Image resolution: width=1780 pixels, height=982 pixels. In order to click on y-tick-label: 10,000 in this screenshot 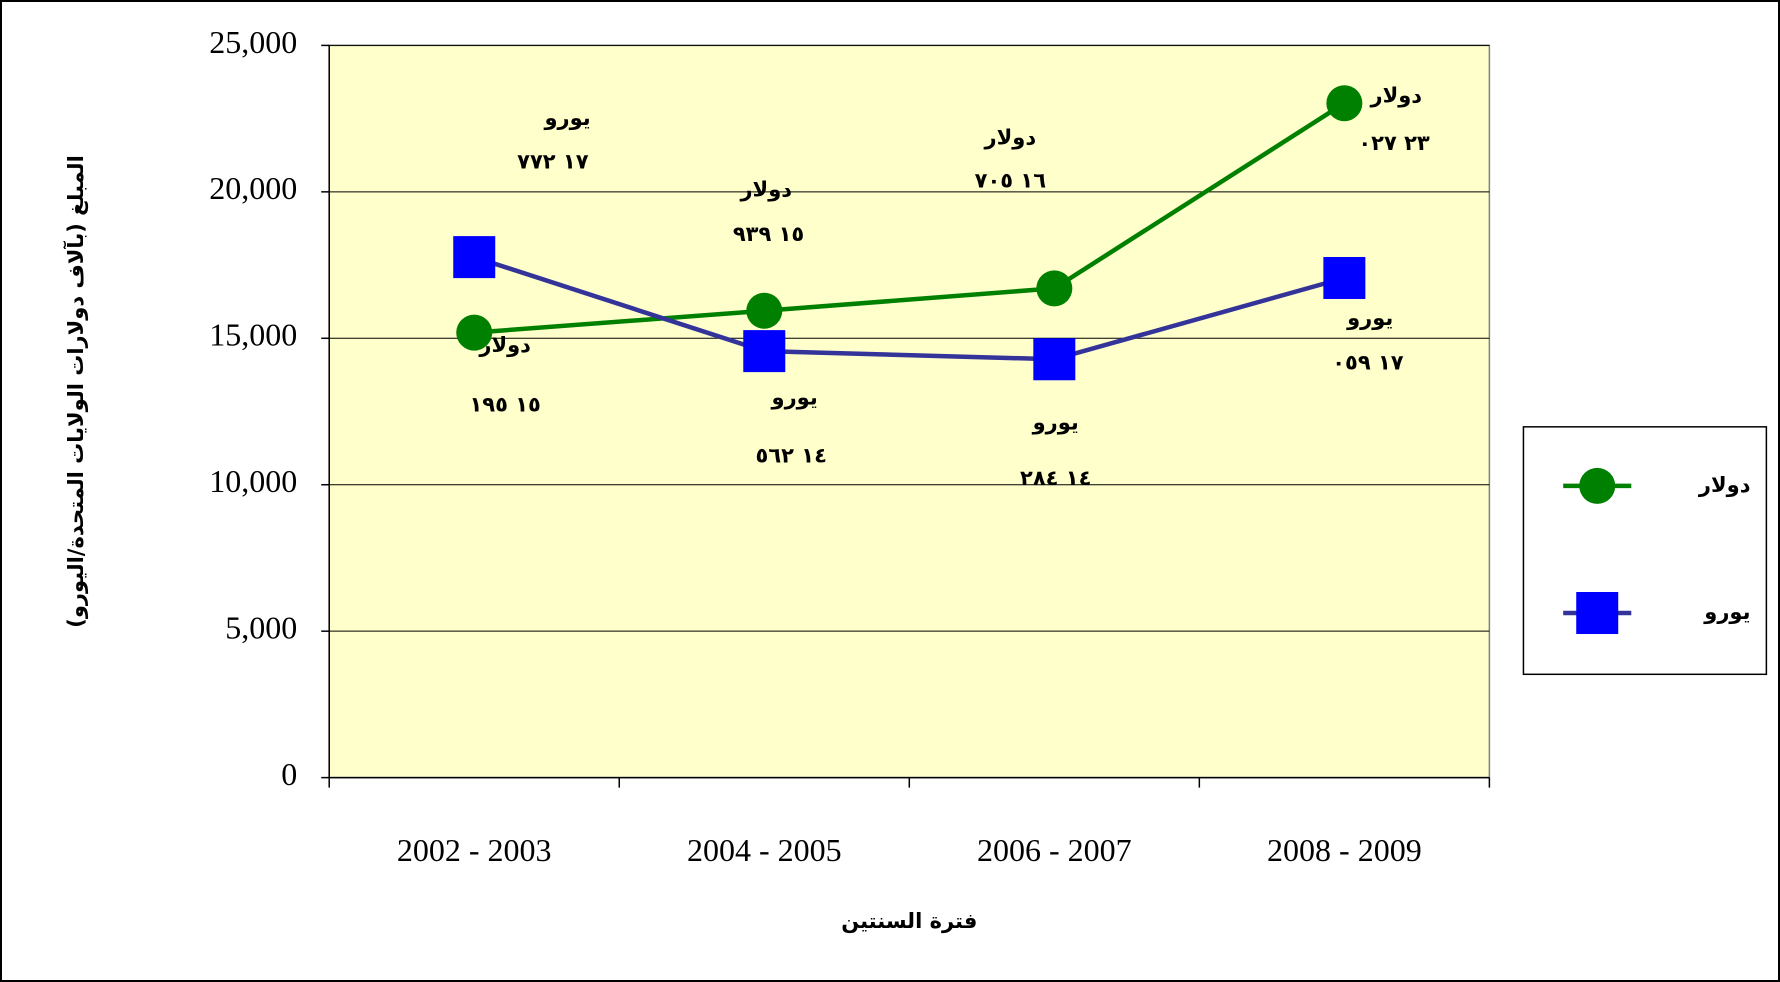, I will do `click(253, 481)`.